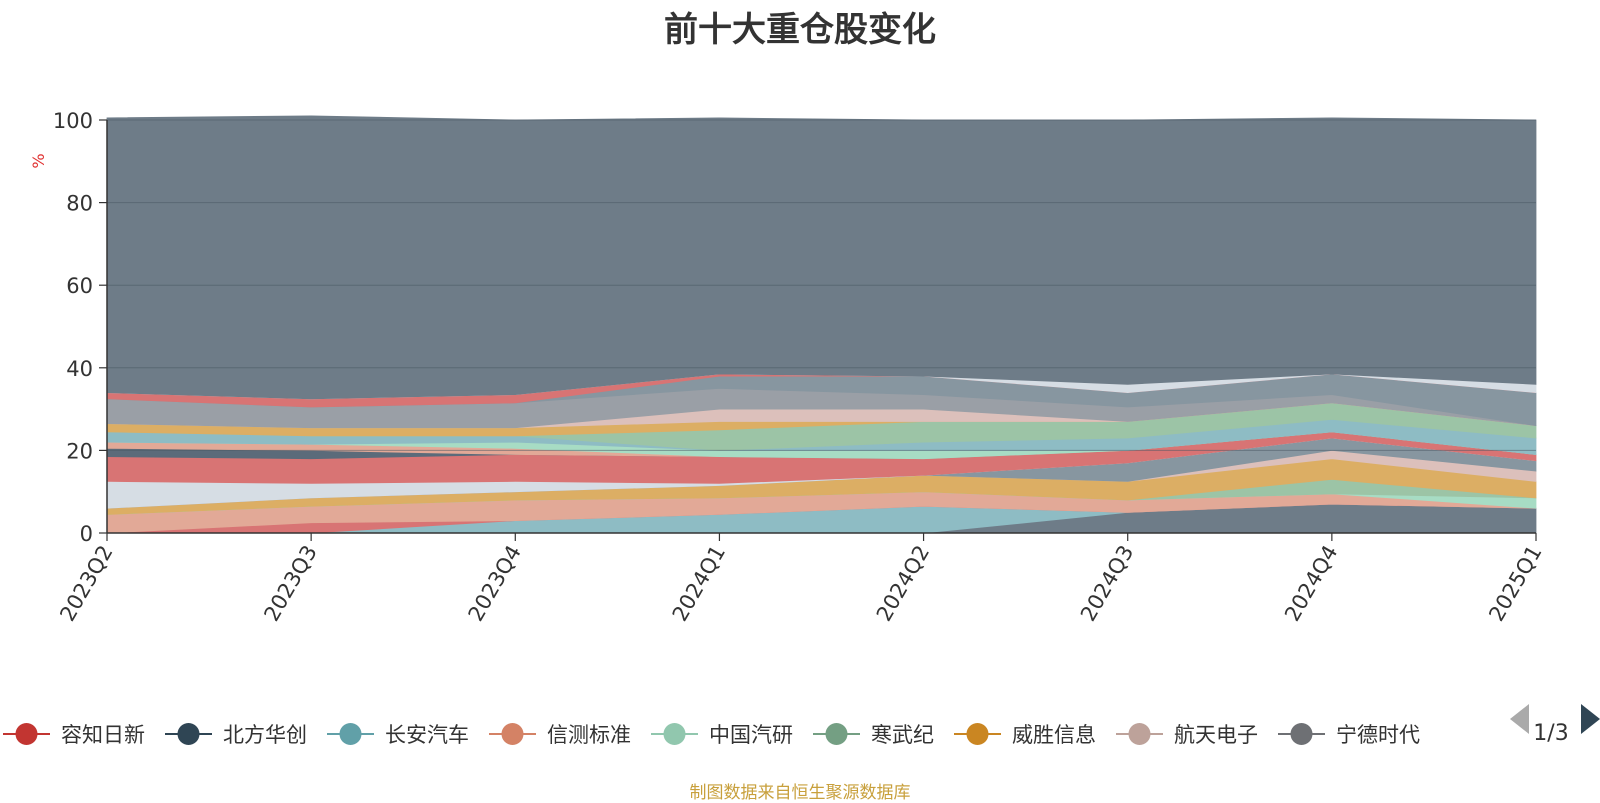 The width and height of the screenshot is (1600, 803). I want to click on legend-label: 宁德时代, so click(1378, 735).